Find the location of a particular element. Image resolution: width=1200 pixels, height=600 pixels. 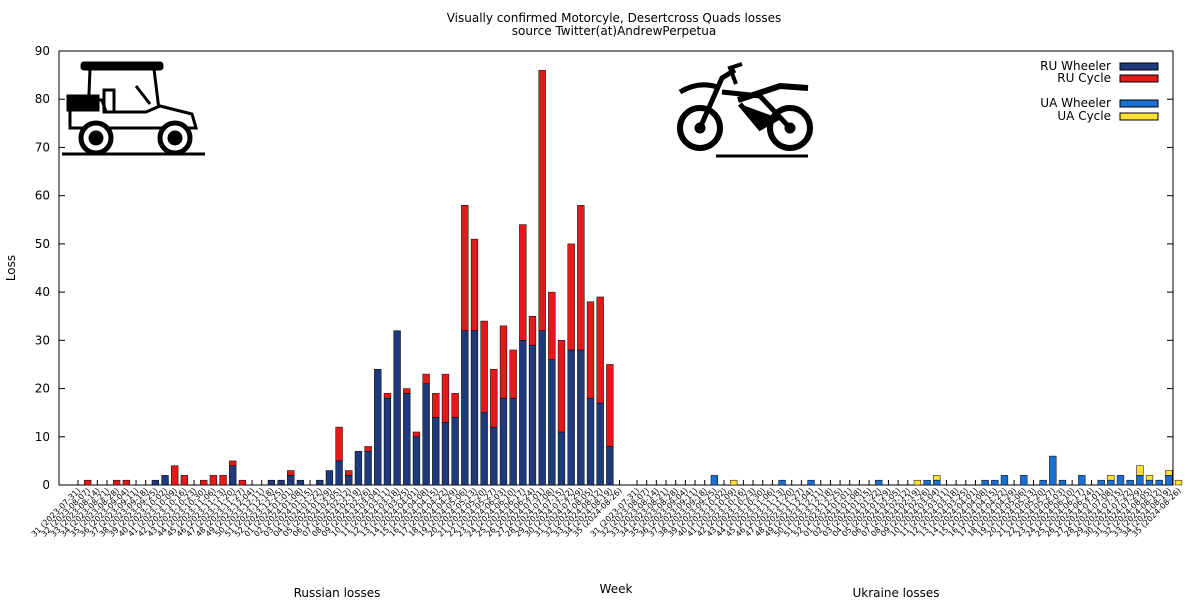

legend-swatch-ua-cycle is located at coordinates (1139, 116).